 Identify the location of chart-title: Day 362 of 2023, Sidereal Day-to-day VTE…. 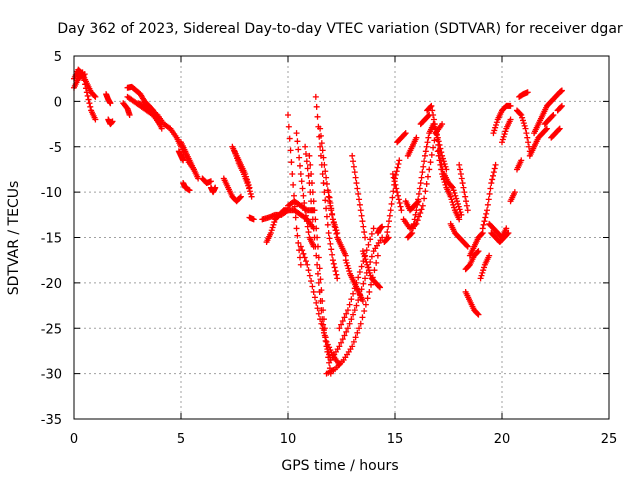
(340, 29).